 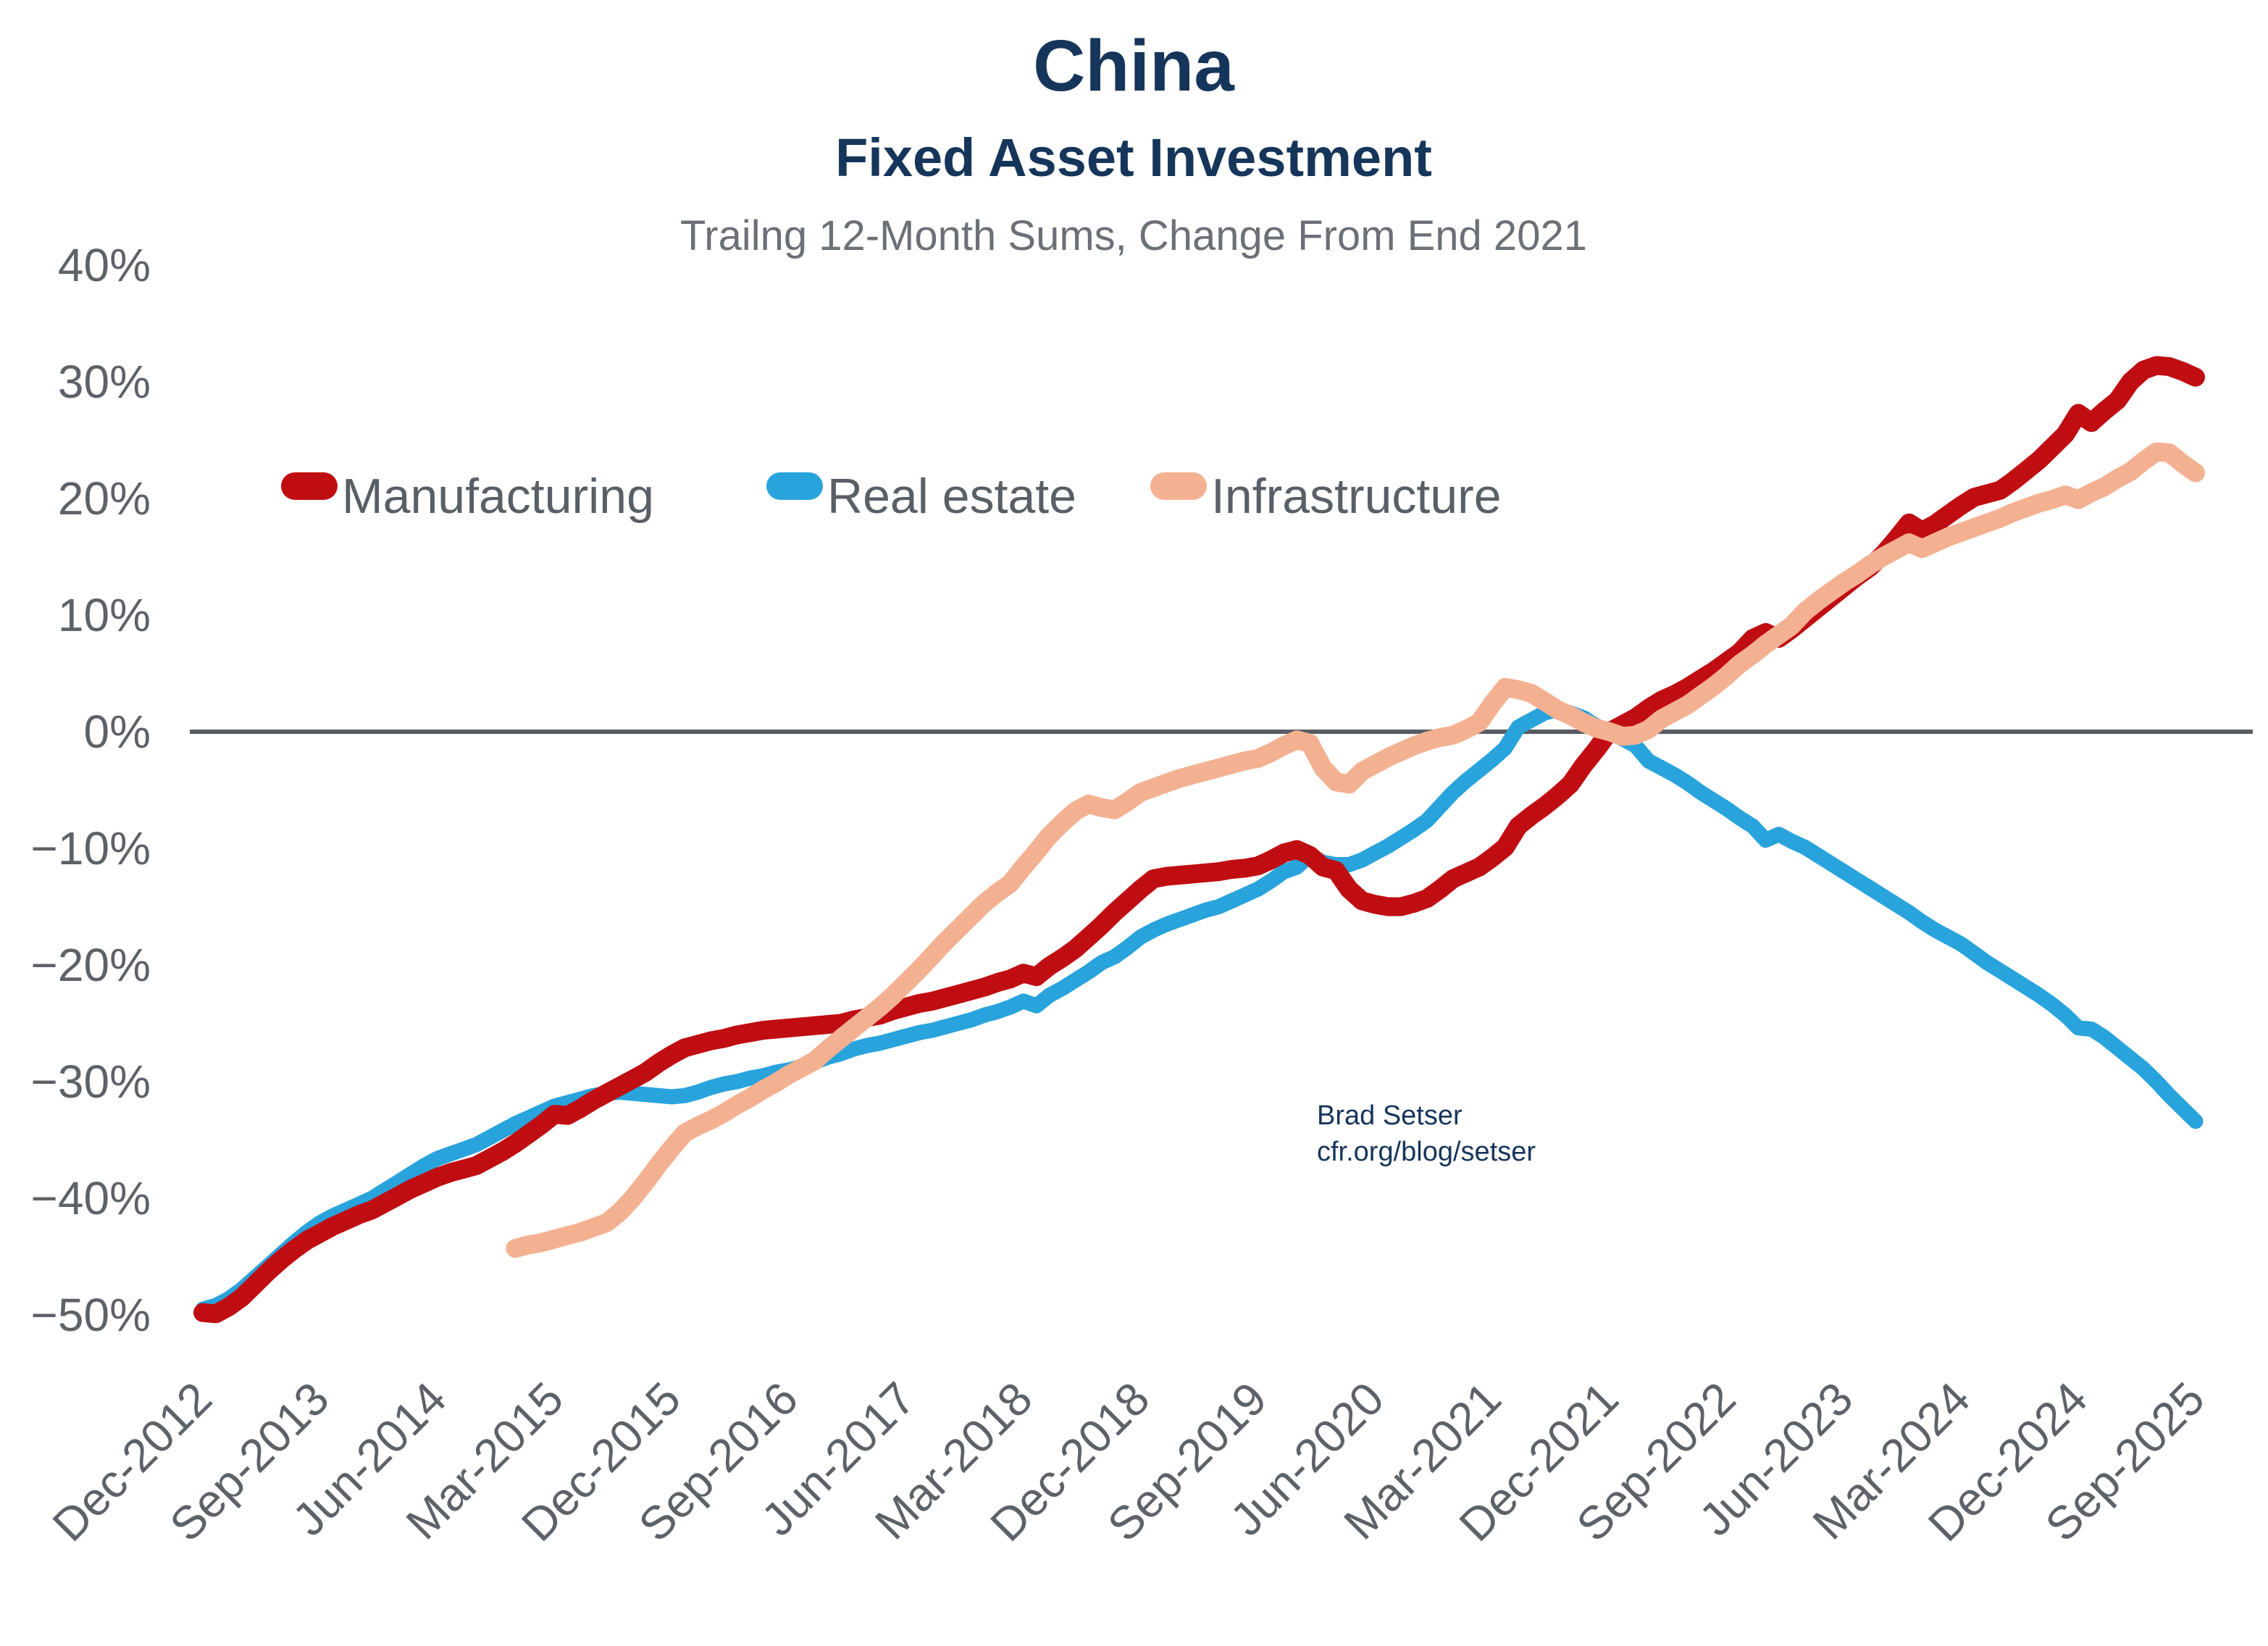 What do you see at coordinates (91, 1082) in the screenshot?
I see `y-tick-label: −30%` at bounding box center [91, 1082].